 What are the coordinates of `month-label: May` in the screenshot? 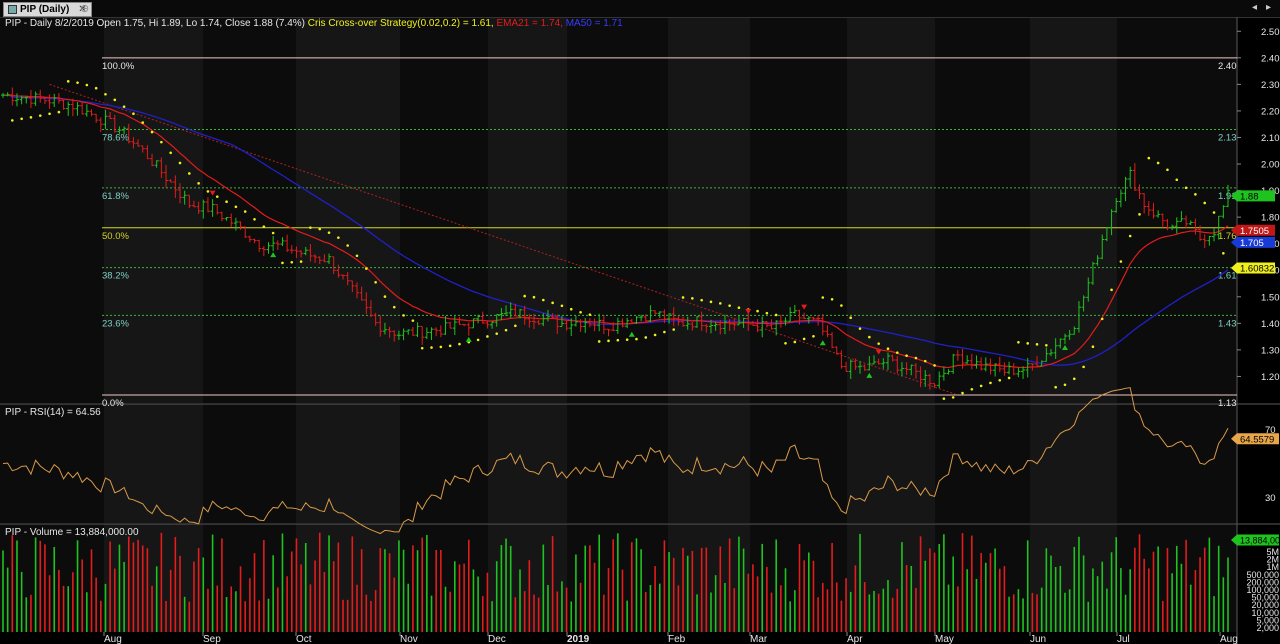 It's located at (944, 639).